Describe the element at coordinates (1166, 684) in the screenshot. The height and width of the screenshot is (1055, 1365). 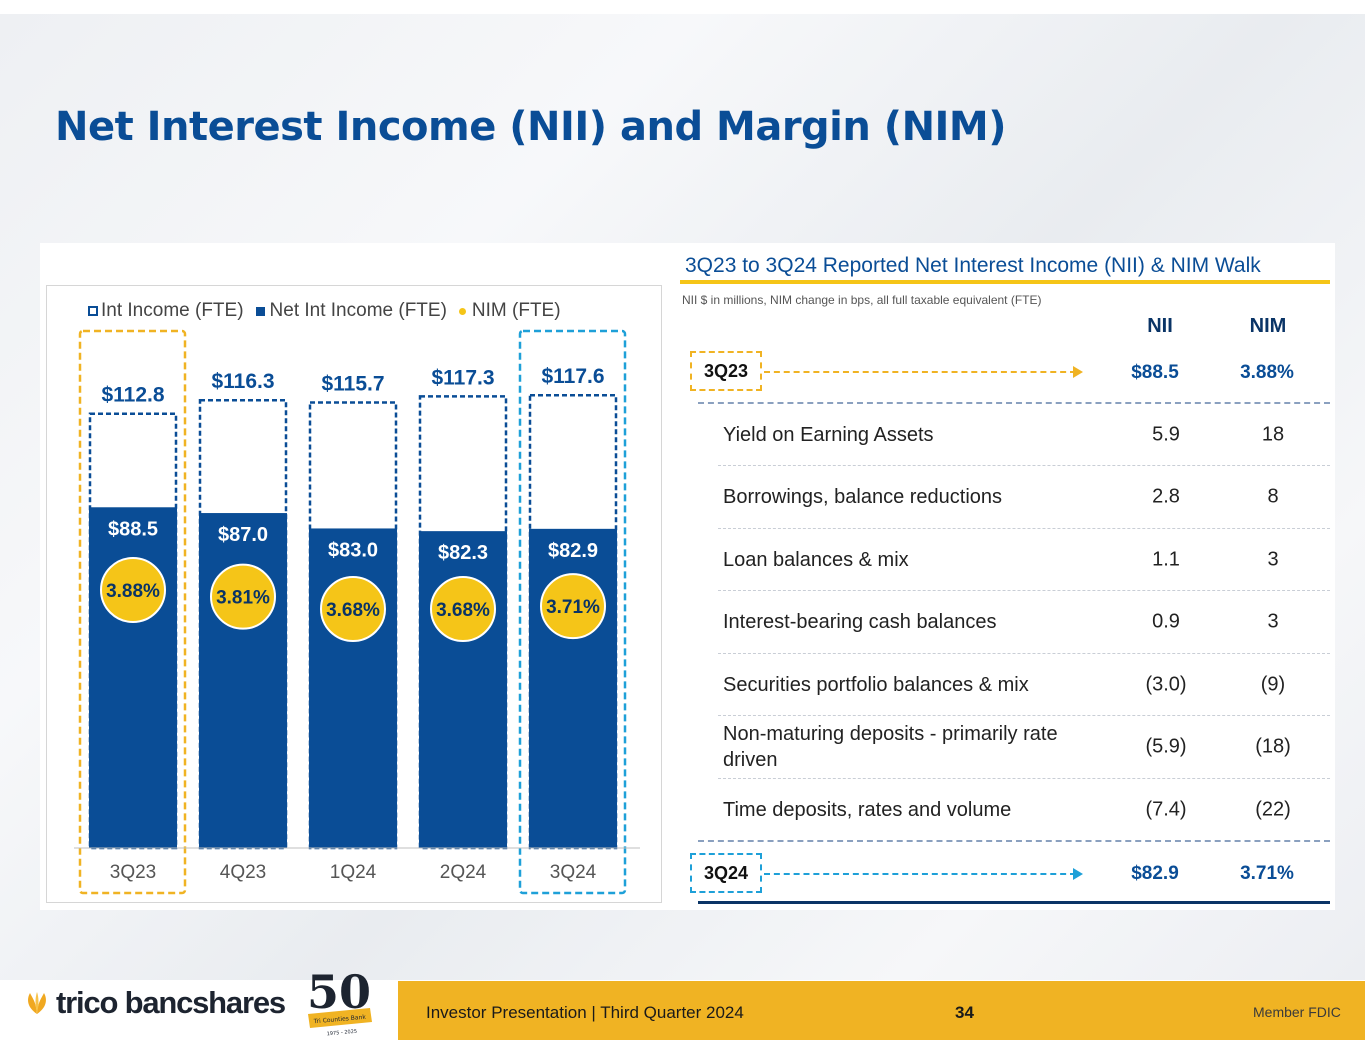
I see `walk-row-nii: (3.0)` at that location.